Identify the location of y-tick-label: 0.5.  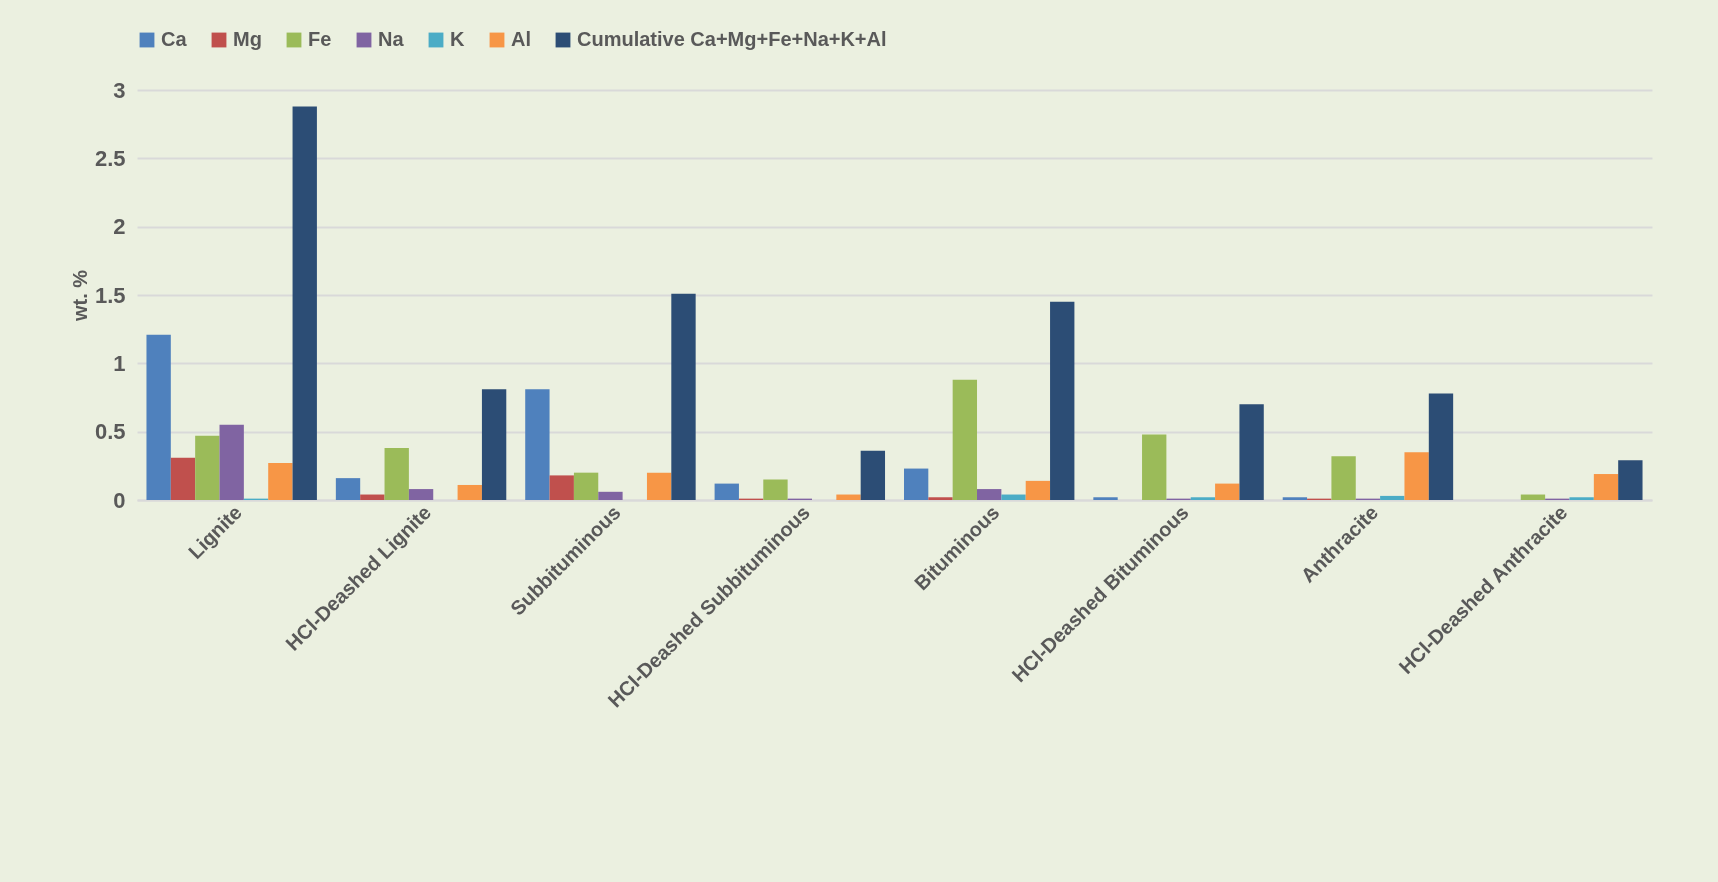
(110, 432).